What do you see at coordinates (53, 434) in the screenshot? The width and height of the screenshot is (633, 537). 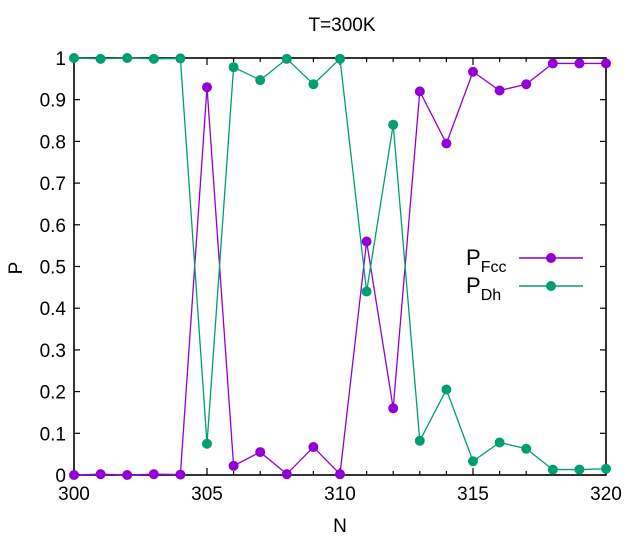 I see `y-tick-label: 0.1` at bounding box center [53, 434].